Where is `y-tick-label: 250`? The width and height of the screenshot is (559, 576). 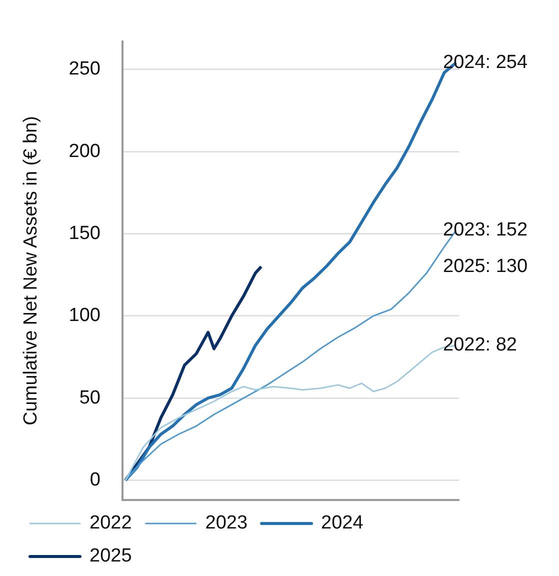
y-tick-label: 250 is located at coordinates (84, 69).